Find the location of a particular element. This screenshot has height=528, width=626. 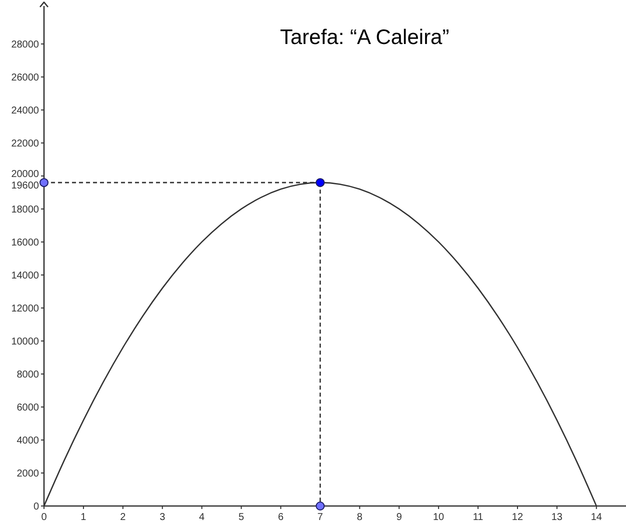

x-tick-label: 5 is located at coordinates (241, 517).